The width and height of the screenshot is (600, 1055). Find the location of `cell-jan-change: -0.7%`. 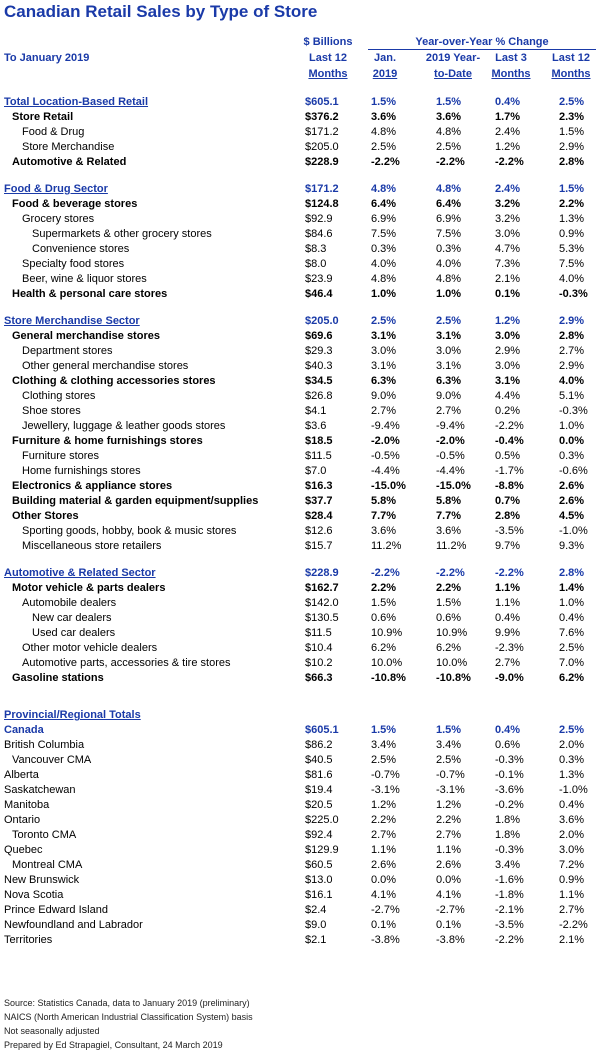

cell-jan-change: -0.7% is located at coordinates (385, 775).